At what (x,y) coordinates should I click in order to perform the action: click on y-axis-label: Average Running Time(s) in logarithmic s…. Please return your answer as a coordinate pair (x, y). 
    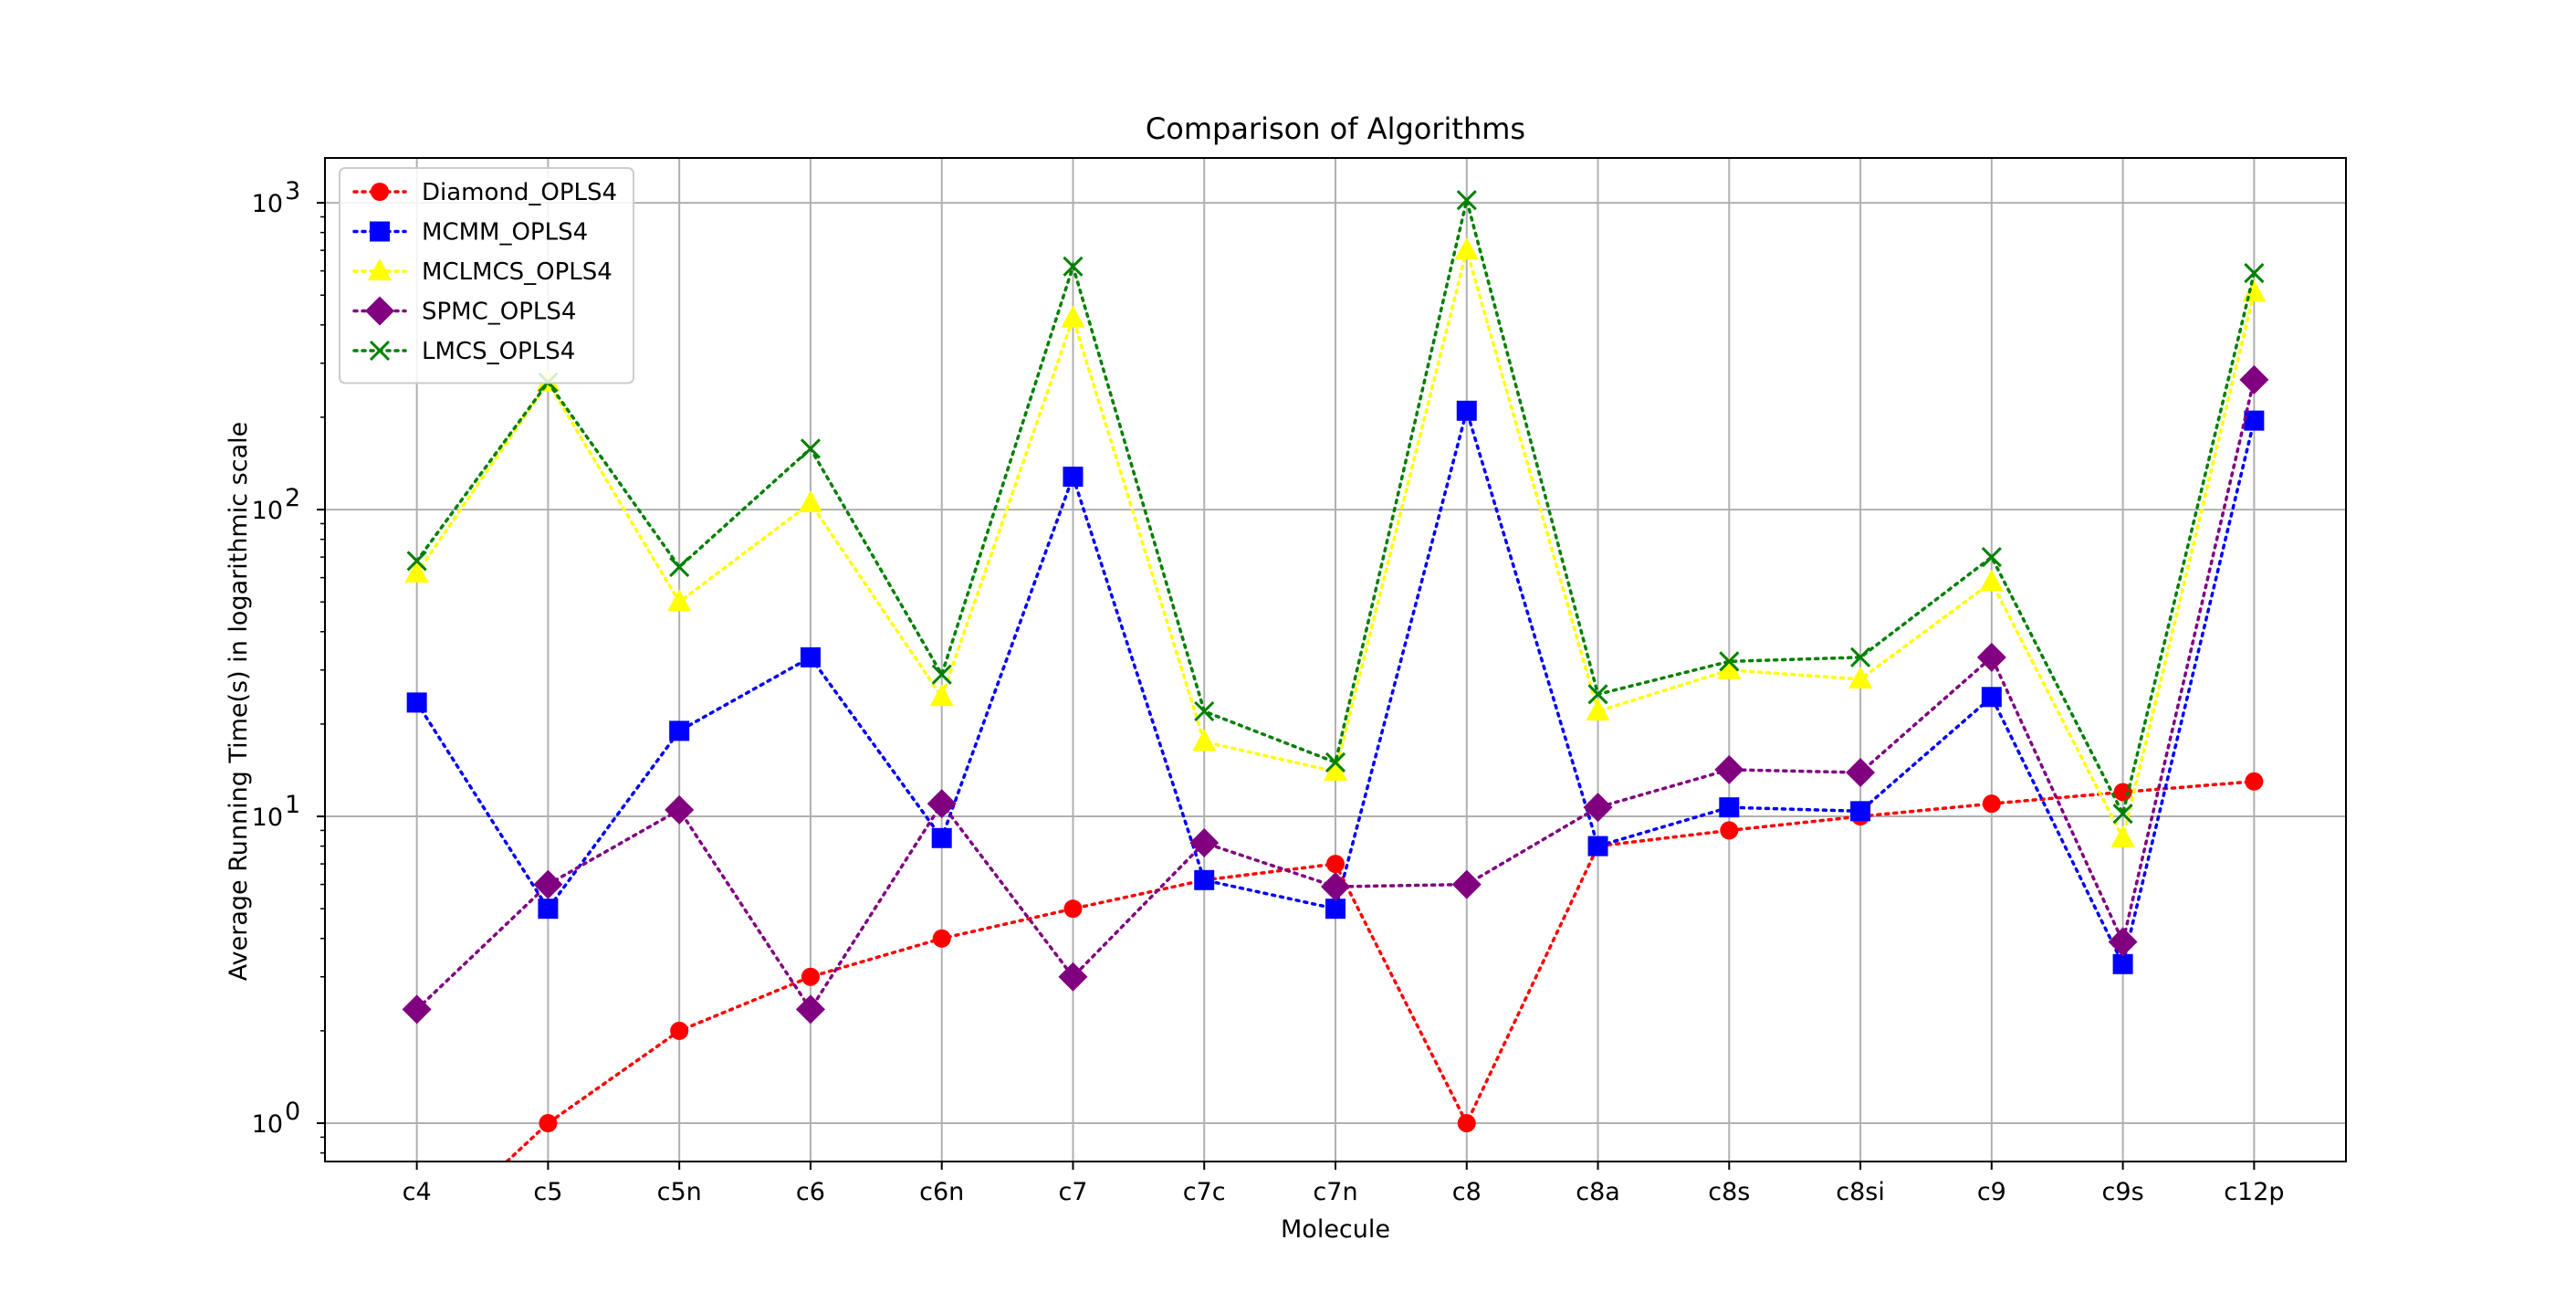
    Looking at the image, I should click on (239, 702).